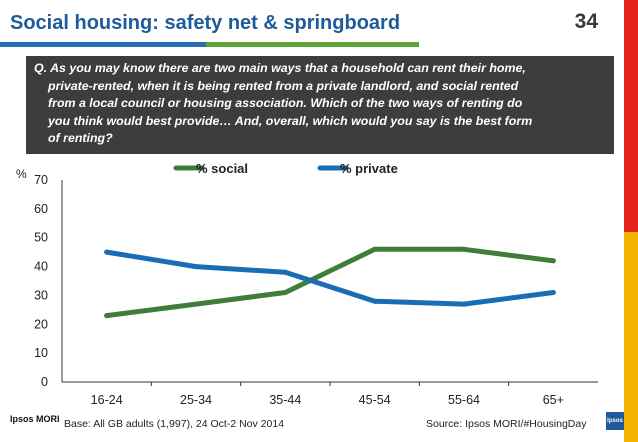 This screenshot has height=442, width=638. Describe the element at coordinates (21, 174) in the screenshot. I see `y-axis-label: %` at that location.